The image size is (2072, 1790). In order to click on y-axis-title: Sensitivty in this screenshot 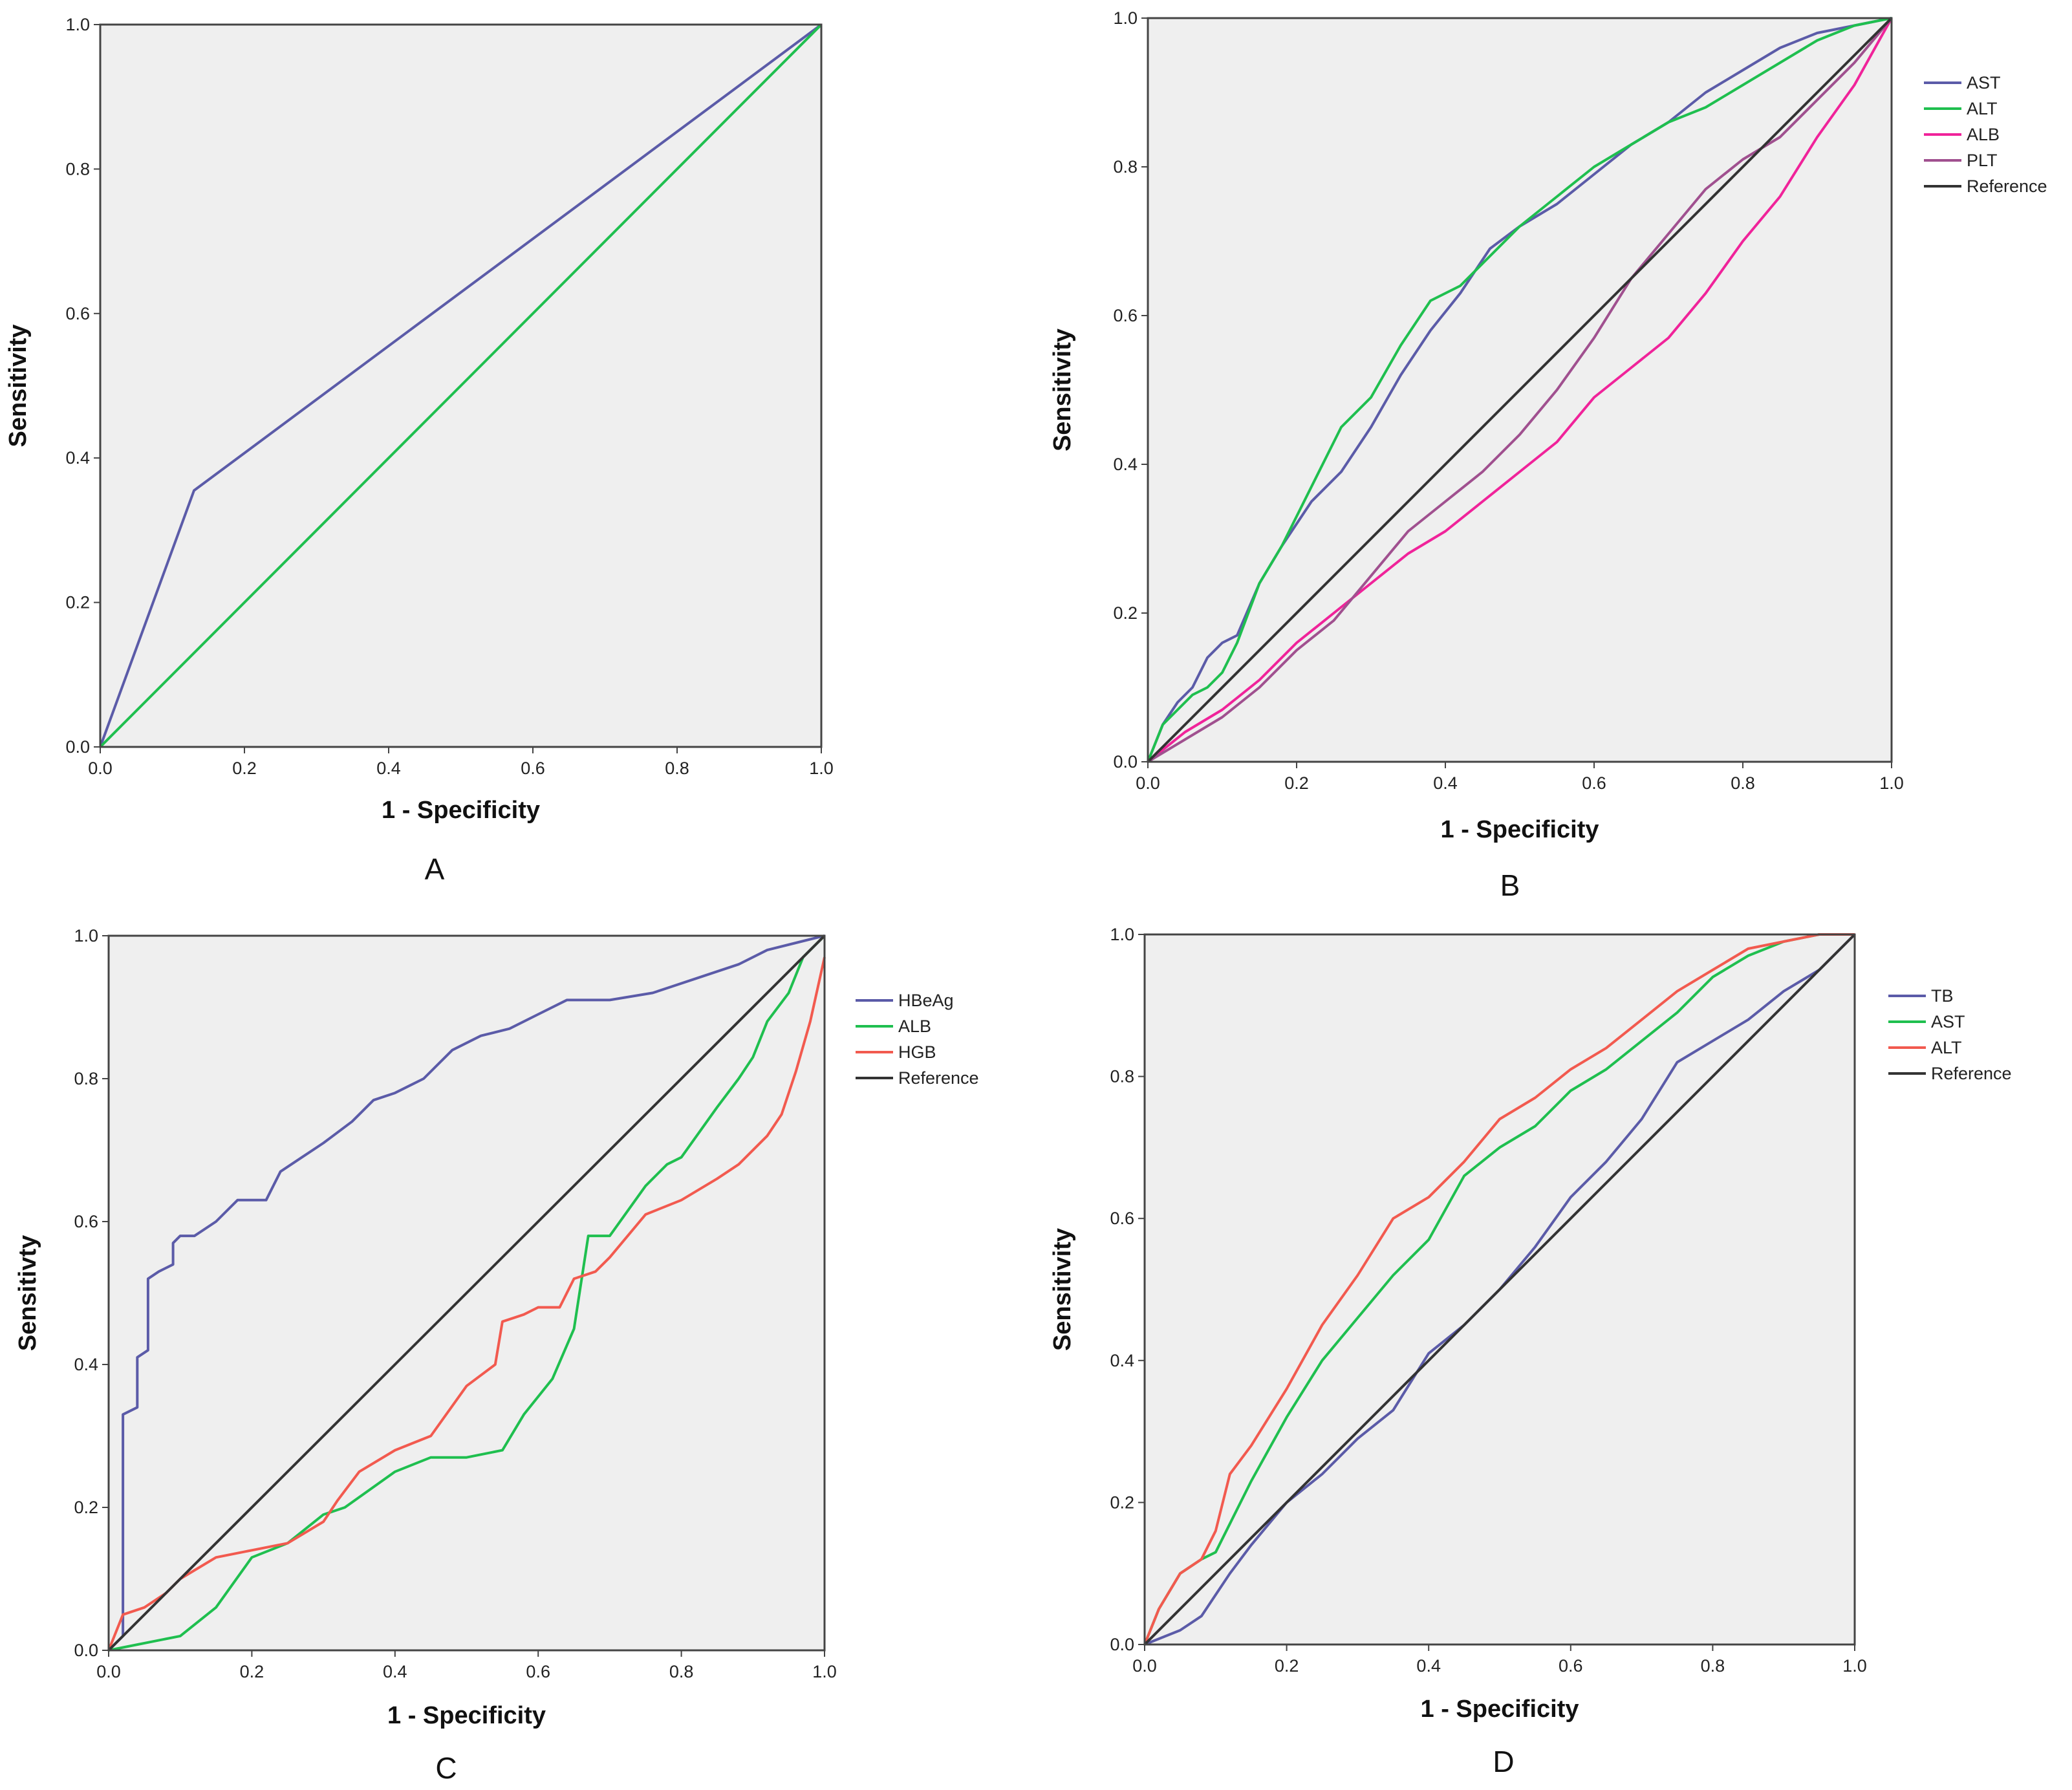, I will do `click(27, 1293)`.